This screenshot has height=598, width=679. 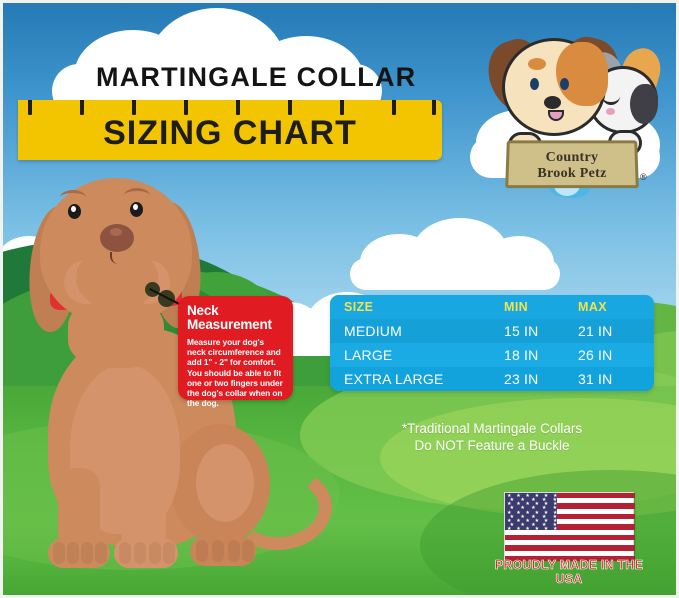 What do you see at coordinates (572, 110) in the screenshot?
I see `country-brook-petz-logo: Country Brook Petz ®` at bounding box center [572, 110].